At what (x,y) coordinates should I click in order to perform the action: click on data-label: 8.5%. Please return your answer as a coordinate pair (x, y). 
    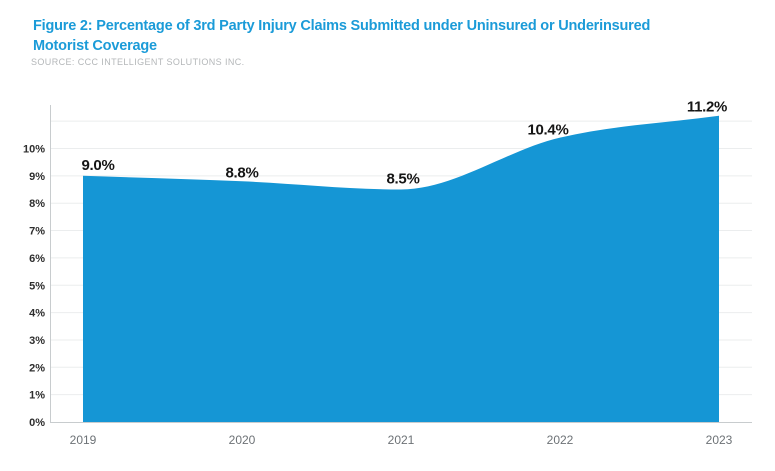
    Looking at the image, I should click on (403, 179).